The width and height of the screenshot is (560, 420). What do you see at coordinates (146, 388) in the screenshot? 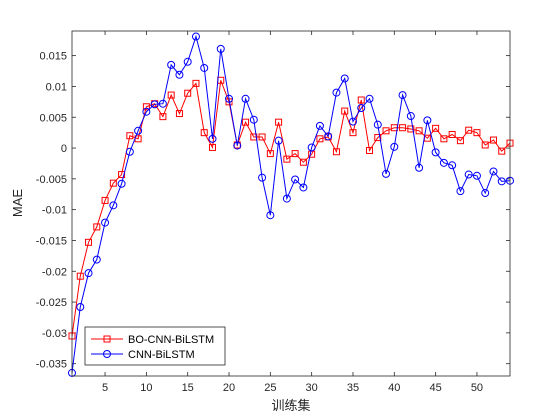
I see `x-tick-label: 10` at bounding box center [146, 388].